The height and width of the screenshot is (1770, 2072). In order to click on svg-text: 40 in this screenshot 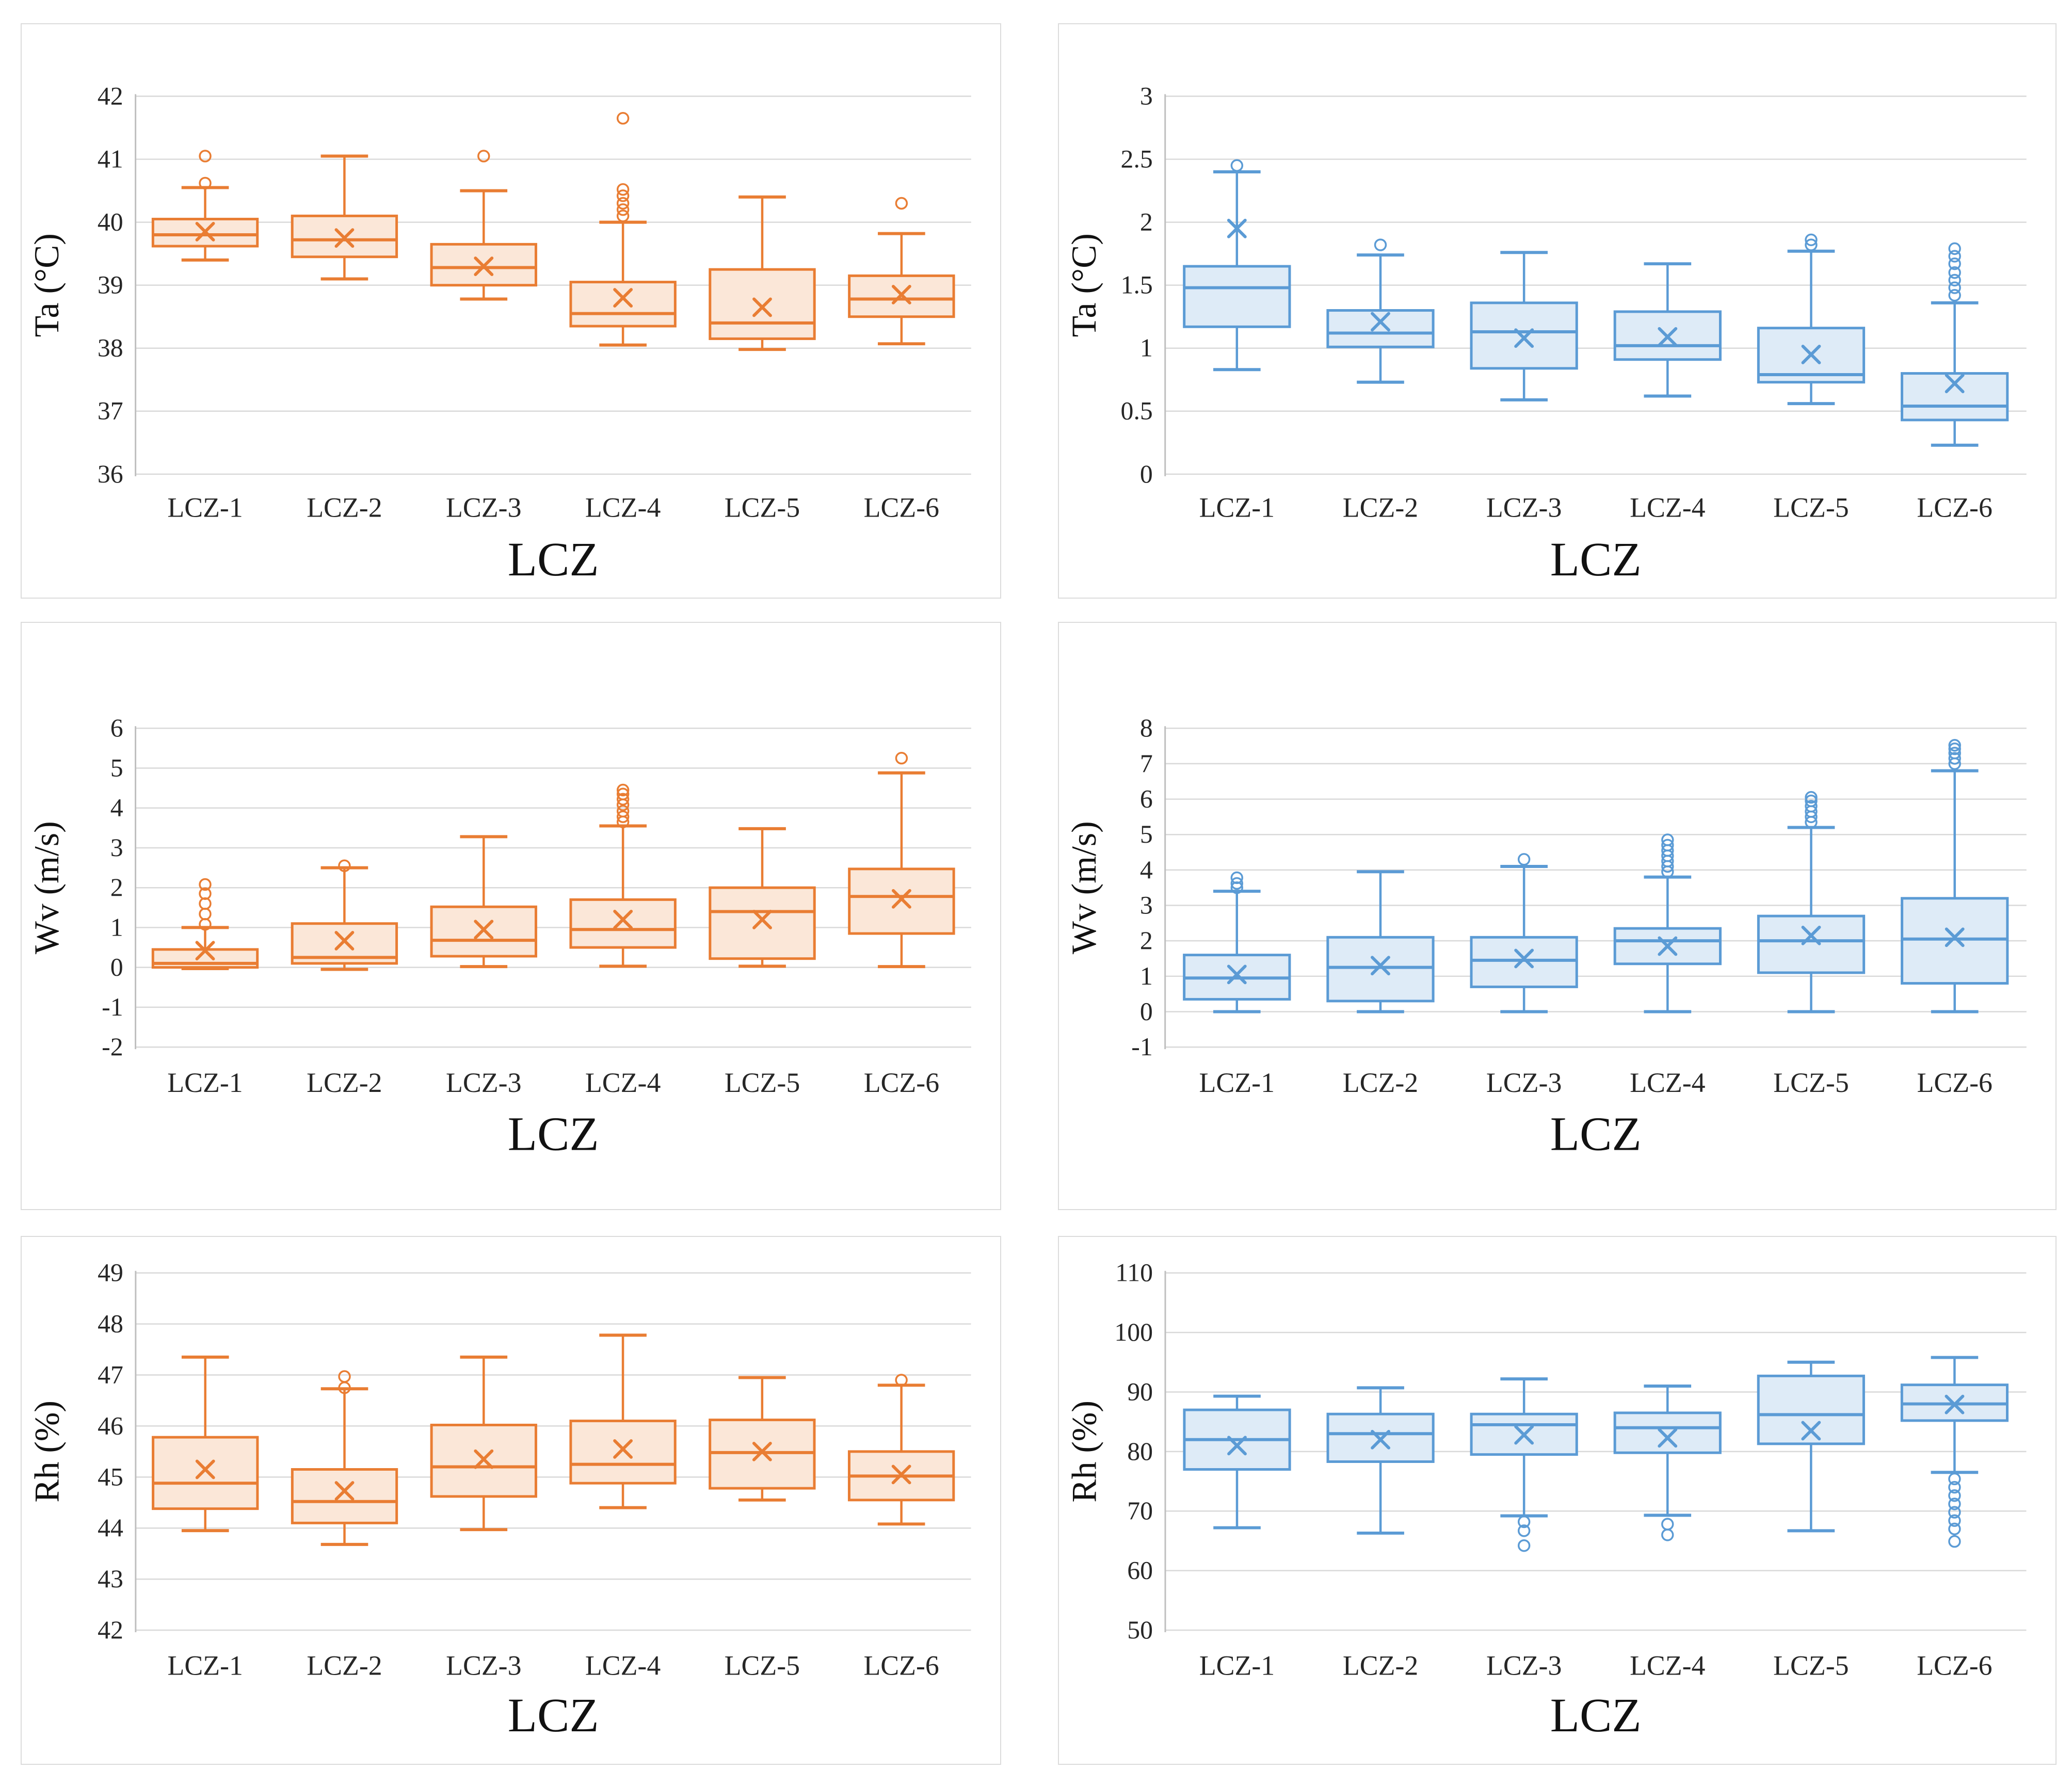, I will do `click(111, 222)`.